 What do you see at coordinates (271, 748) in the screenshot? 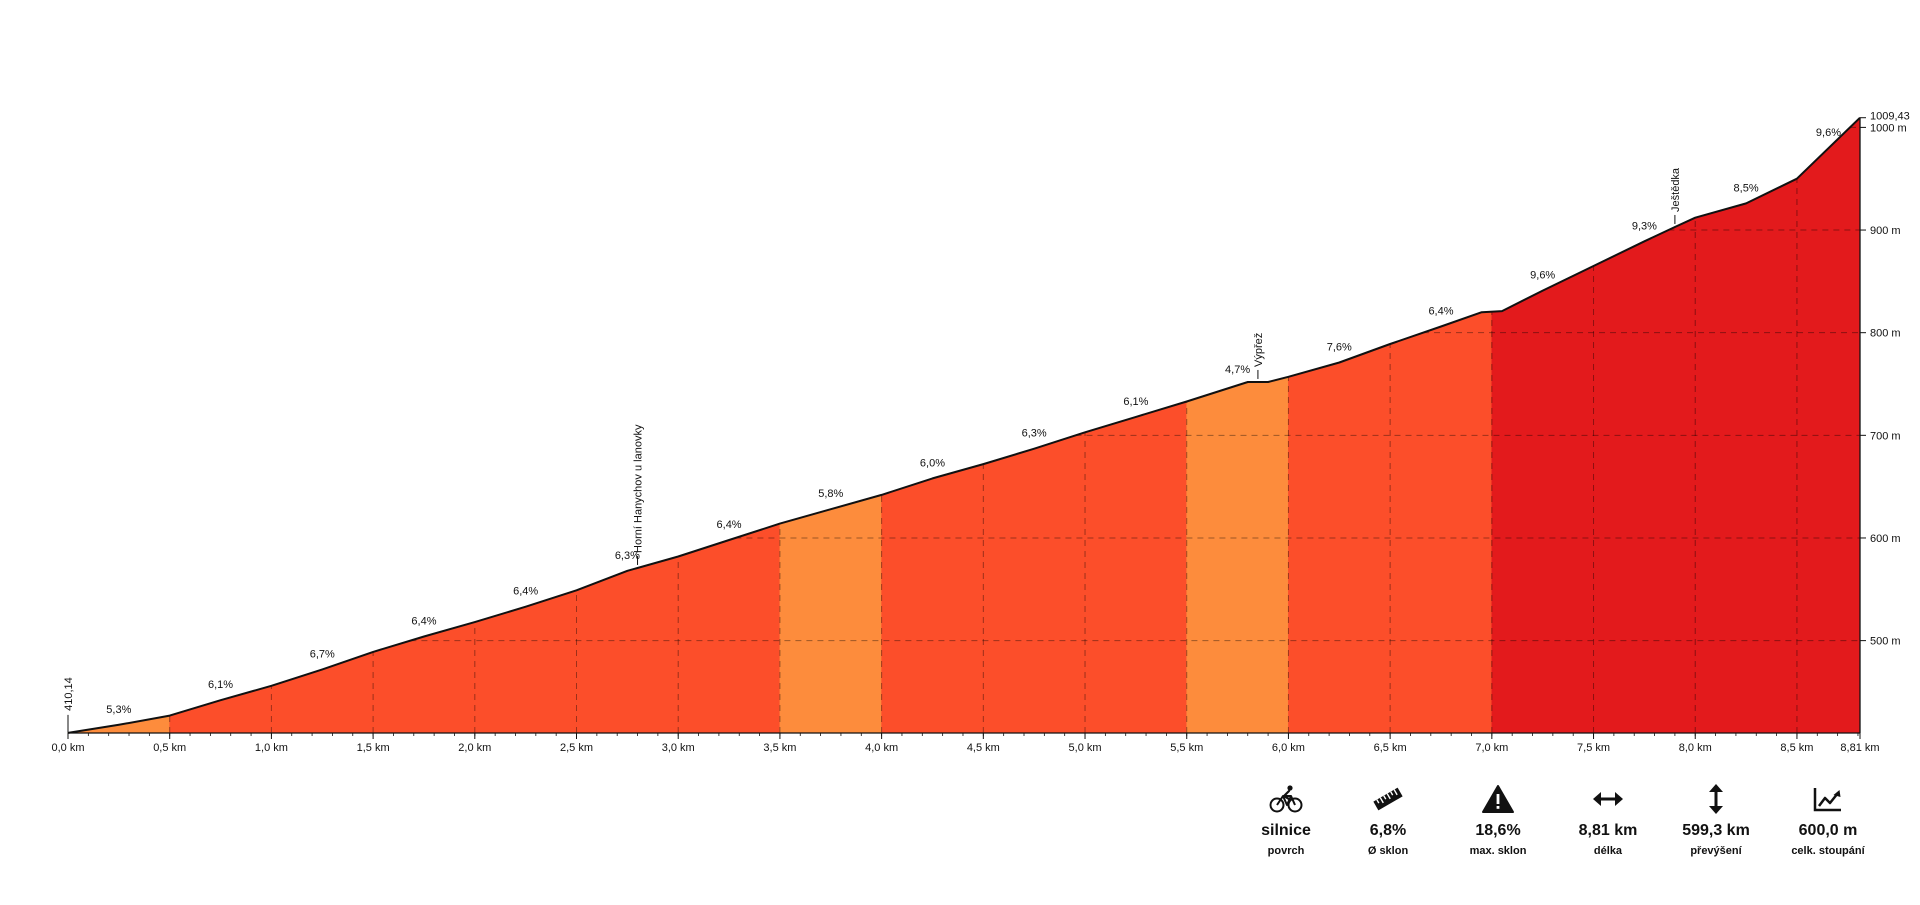
I see `x-tick-label: 1,0 km` at bounding box center [271, 748].